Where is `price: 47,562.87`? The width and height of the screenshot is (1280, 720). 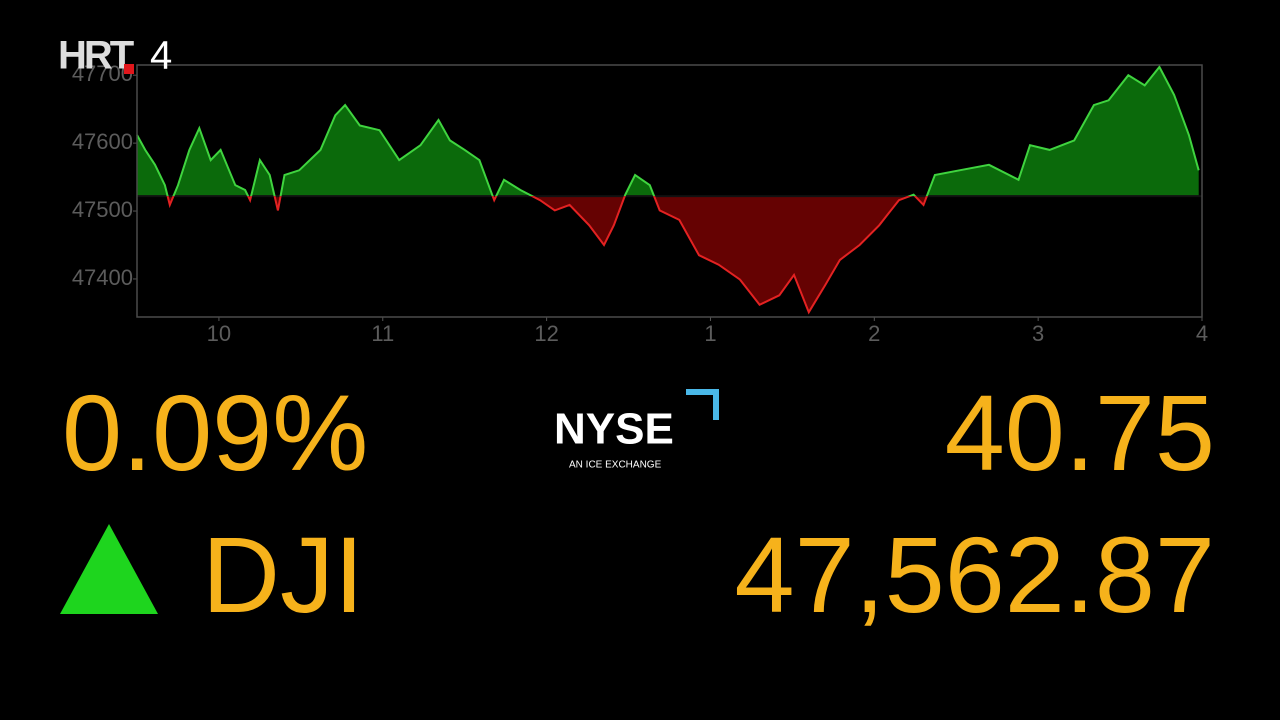
price: 47,562.87 is located at coordinates (975, 574).